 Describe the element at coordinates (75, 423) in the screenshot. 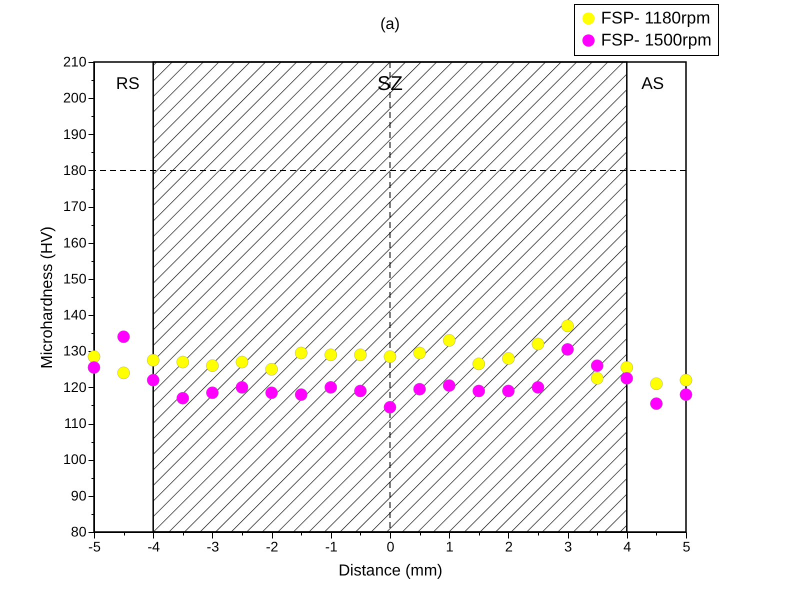

I see `y-tick-label: 110` at that location.